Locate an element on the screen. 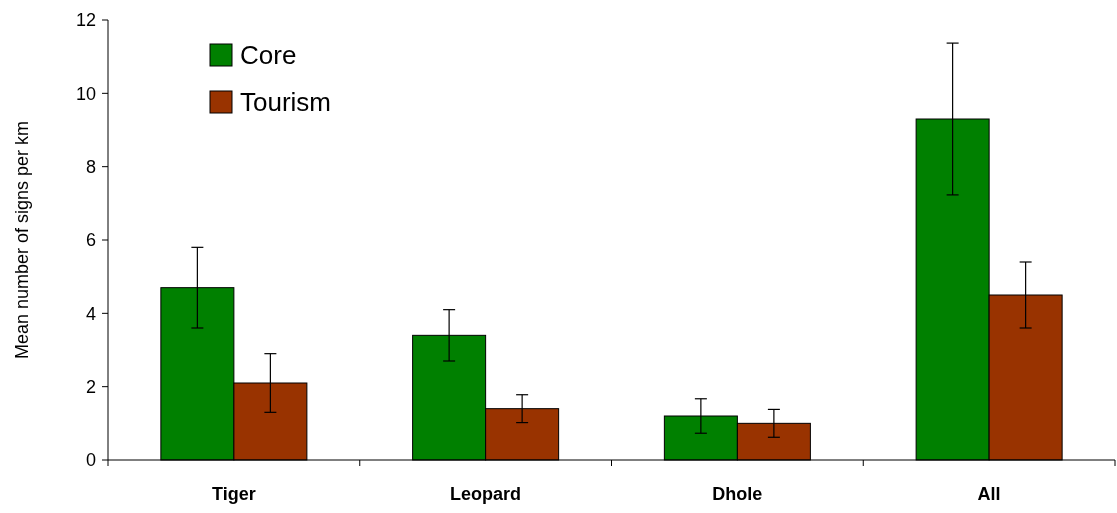 The width and height of the screenshot is (1117, 513). y-tick-label: 0 is located at coordinates (90, 460).